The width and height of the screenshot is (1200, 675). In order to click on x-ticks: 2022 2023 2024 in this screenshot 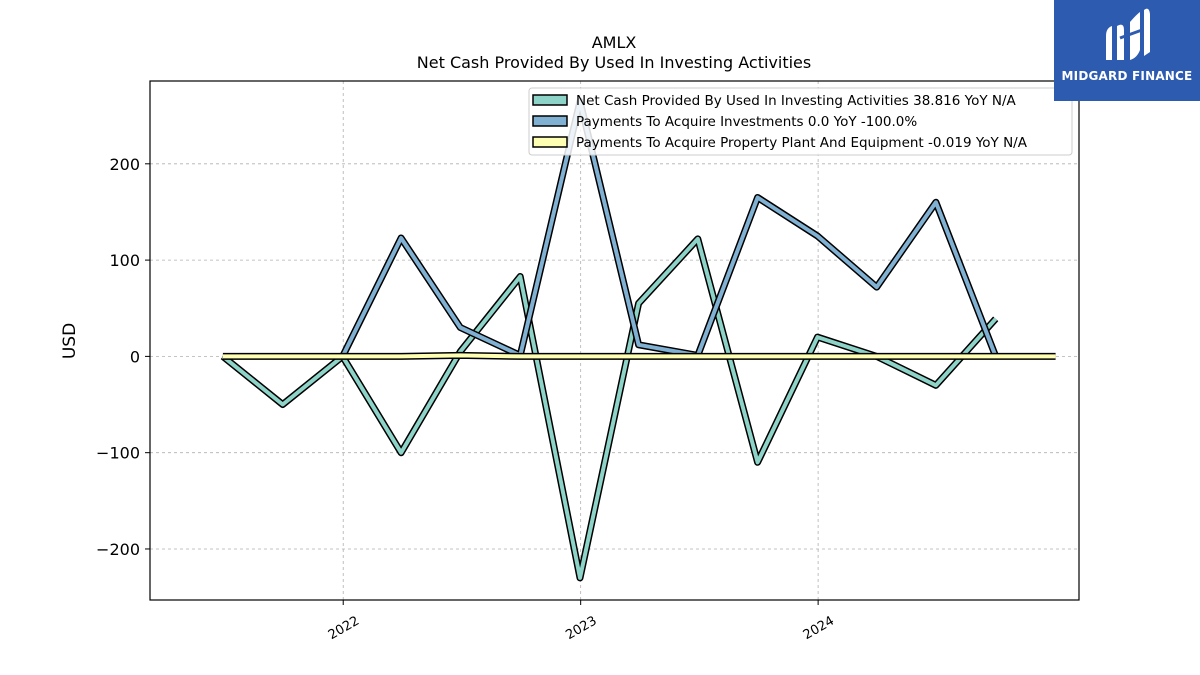, I will do `click(581, 621)`.